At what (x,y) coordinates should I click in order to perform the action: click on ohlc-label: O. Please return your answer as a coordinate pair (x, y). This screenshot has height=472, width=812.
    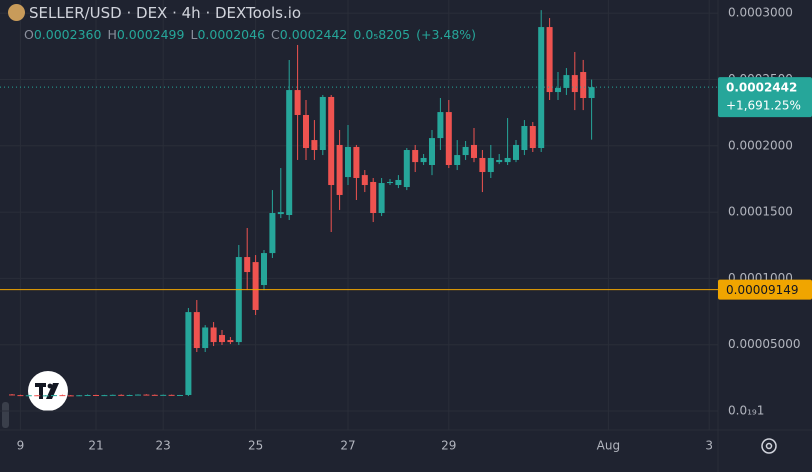
    Looking at the image, I should click on (29, 34).